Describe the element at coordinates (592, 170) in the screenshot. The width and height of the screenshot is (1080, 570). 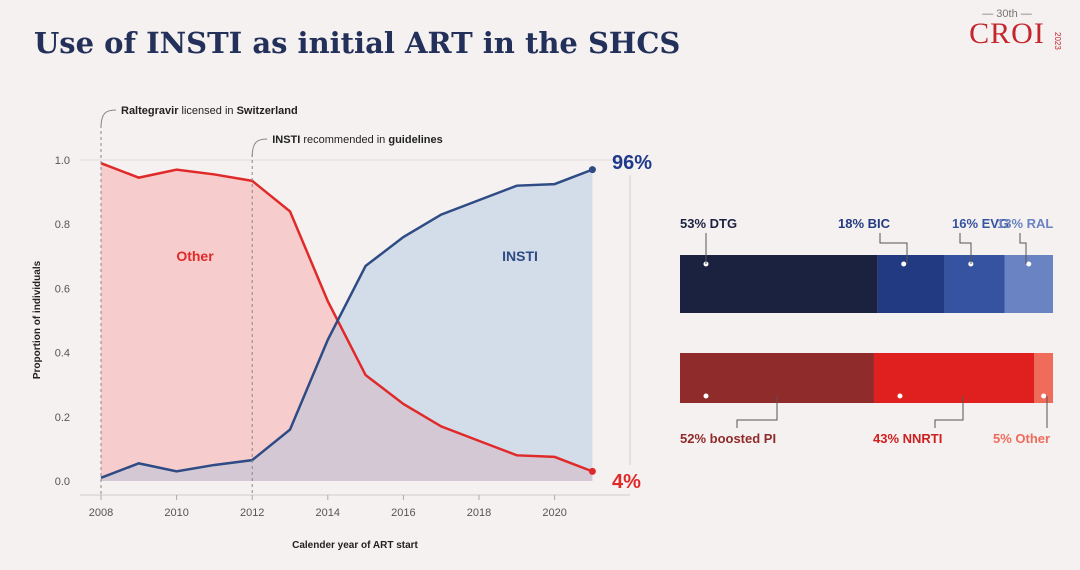
I see `data-point-insti` at that location.